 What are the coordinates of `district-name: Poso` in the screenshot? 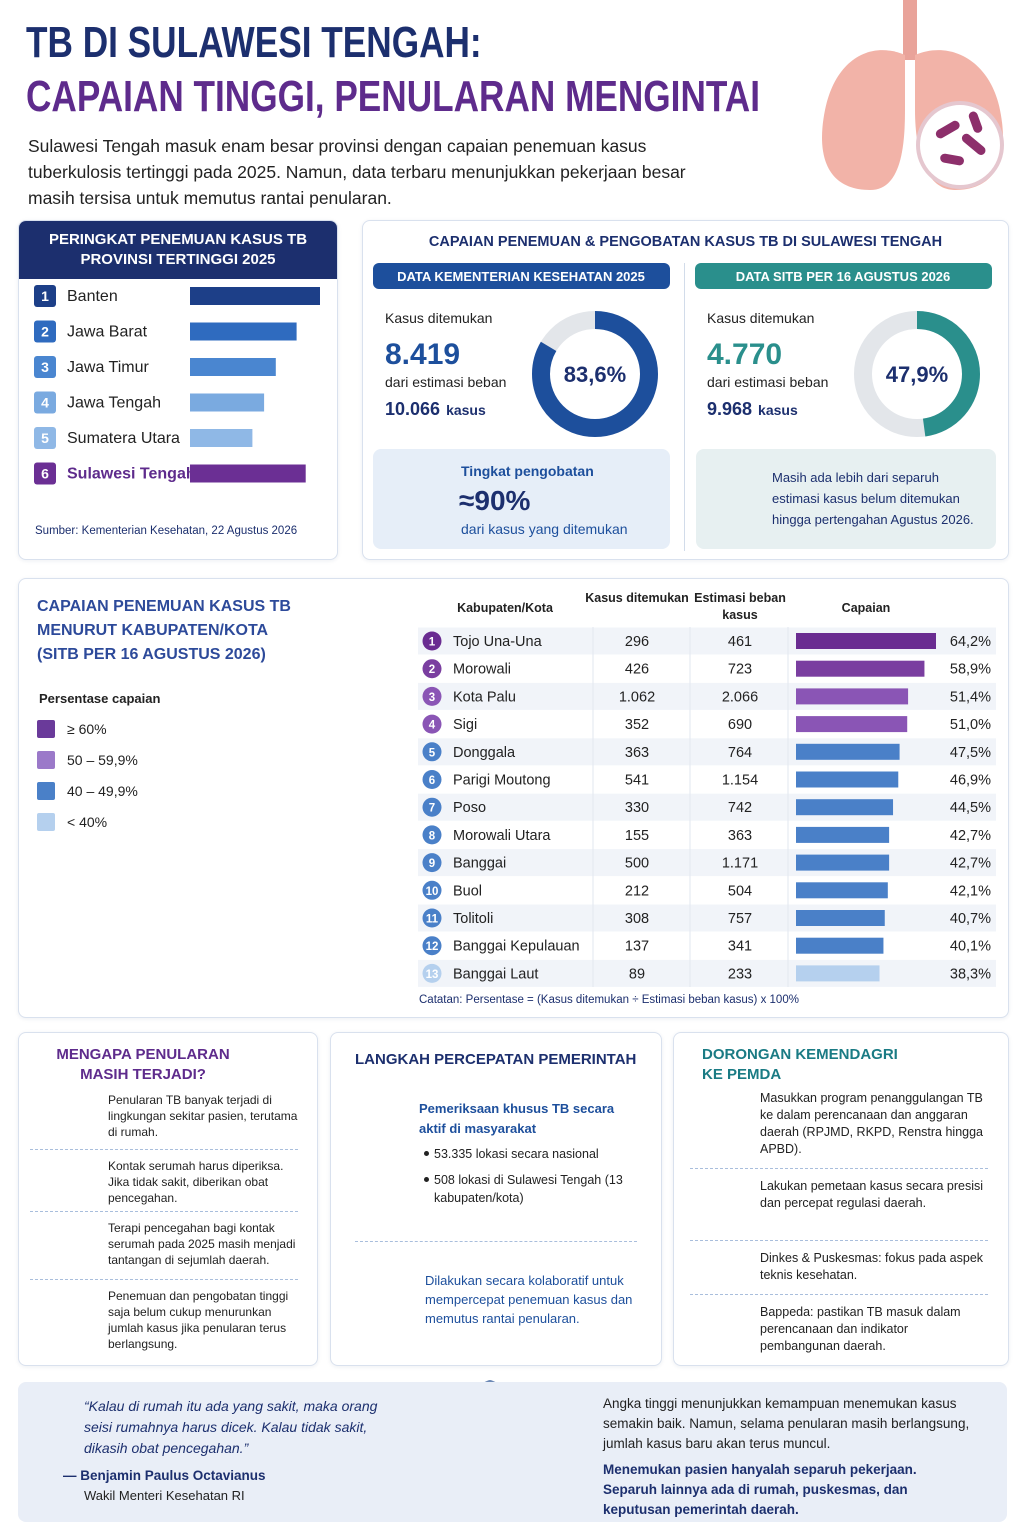 It's located at (469, 808).